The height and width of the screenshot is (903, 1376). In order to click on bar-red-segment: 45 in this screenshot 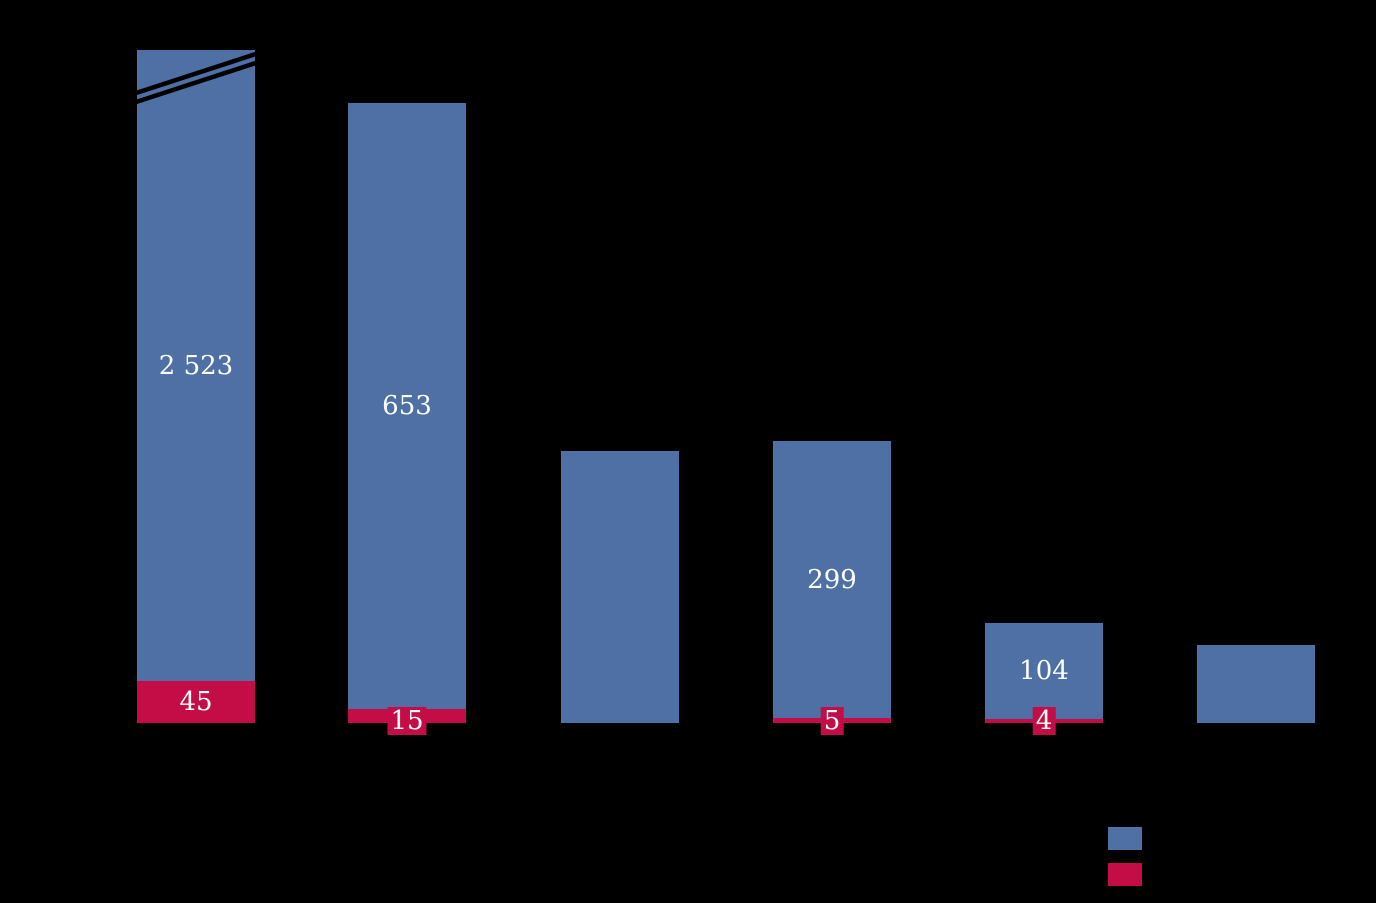, I will do `click(196, 702)`.